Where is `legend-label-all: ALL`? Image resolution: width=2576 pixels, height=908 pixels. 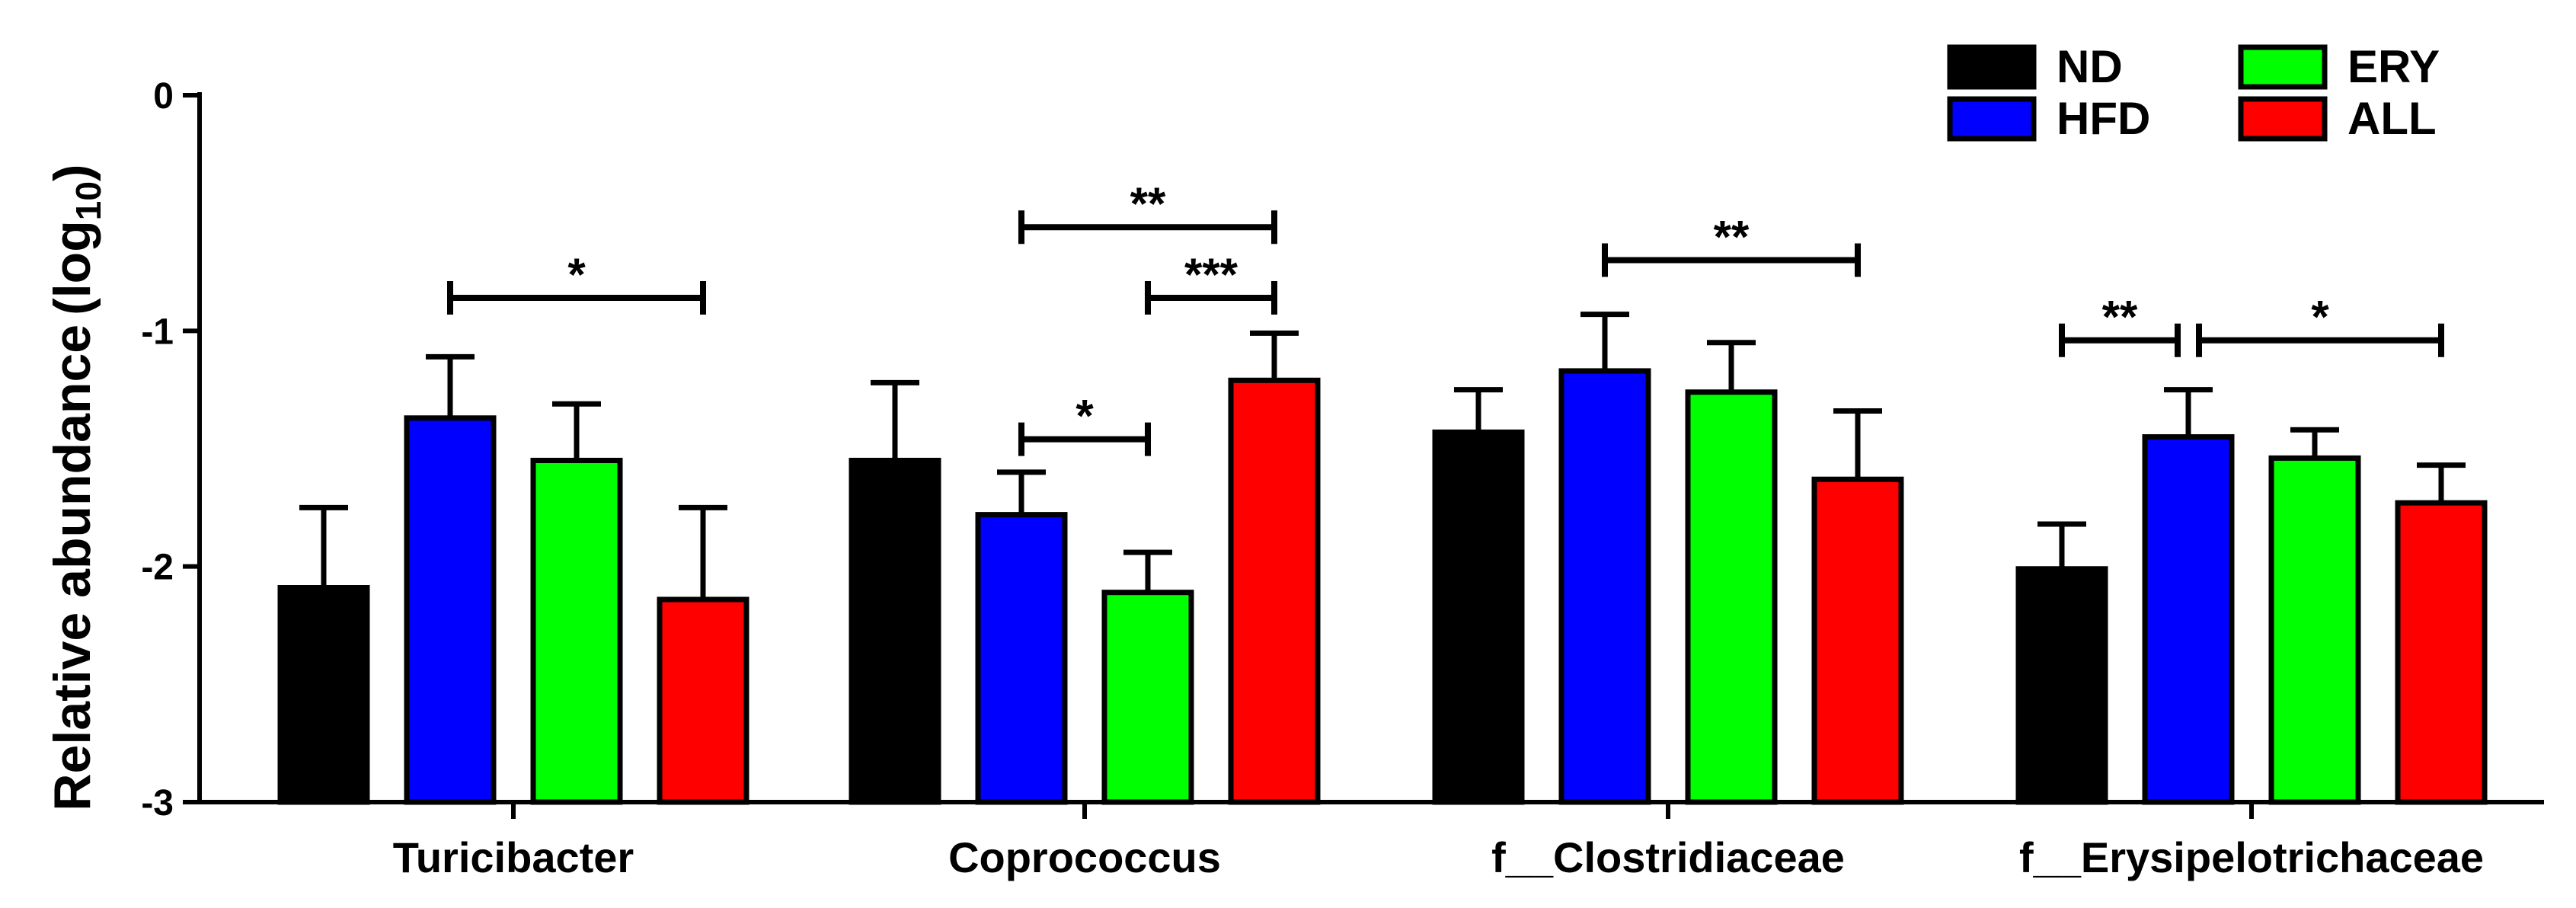
legend-label-all: ALL is located at coordinates (2392, 118).